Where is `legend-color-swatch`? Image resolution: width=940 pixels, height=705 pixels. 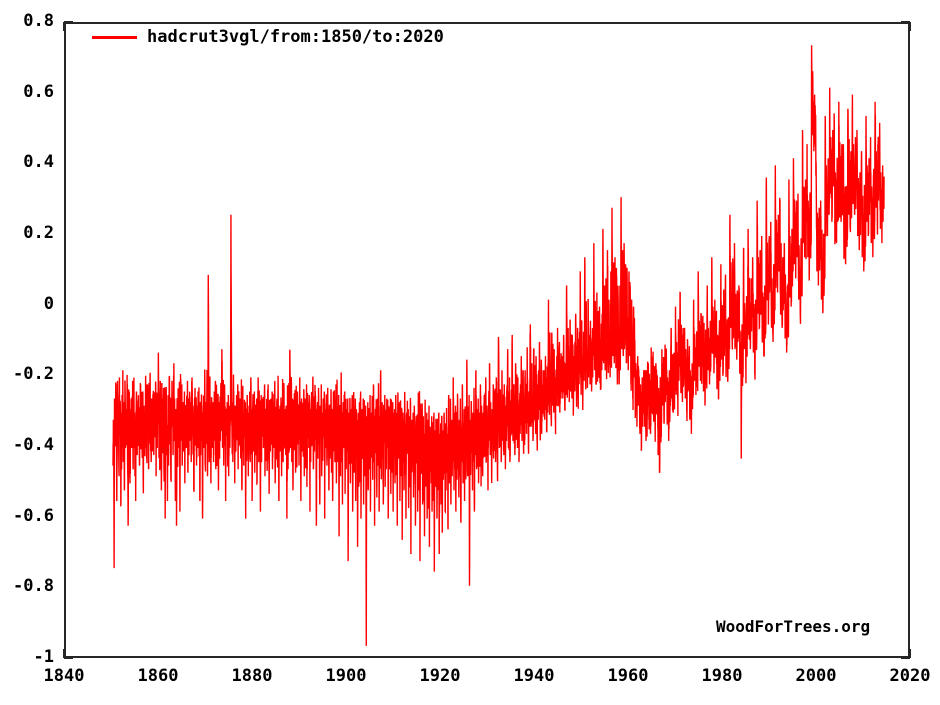
legend-color-swatch is located at coordinates (114, 37).